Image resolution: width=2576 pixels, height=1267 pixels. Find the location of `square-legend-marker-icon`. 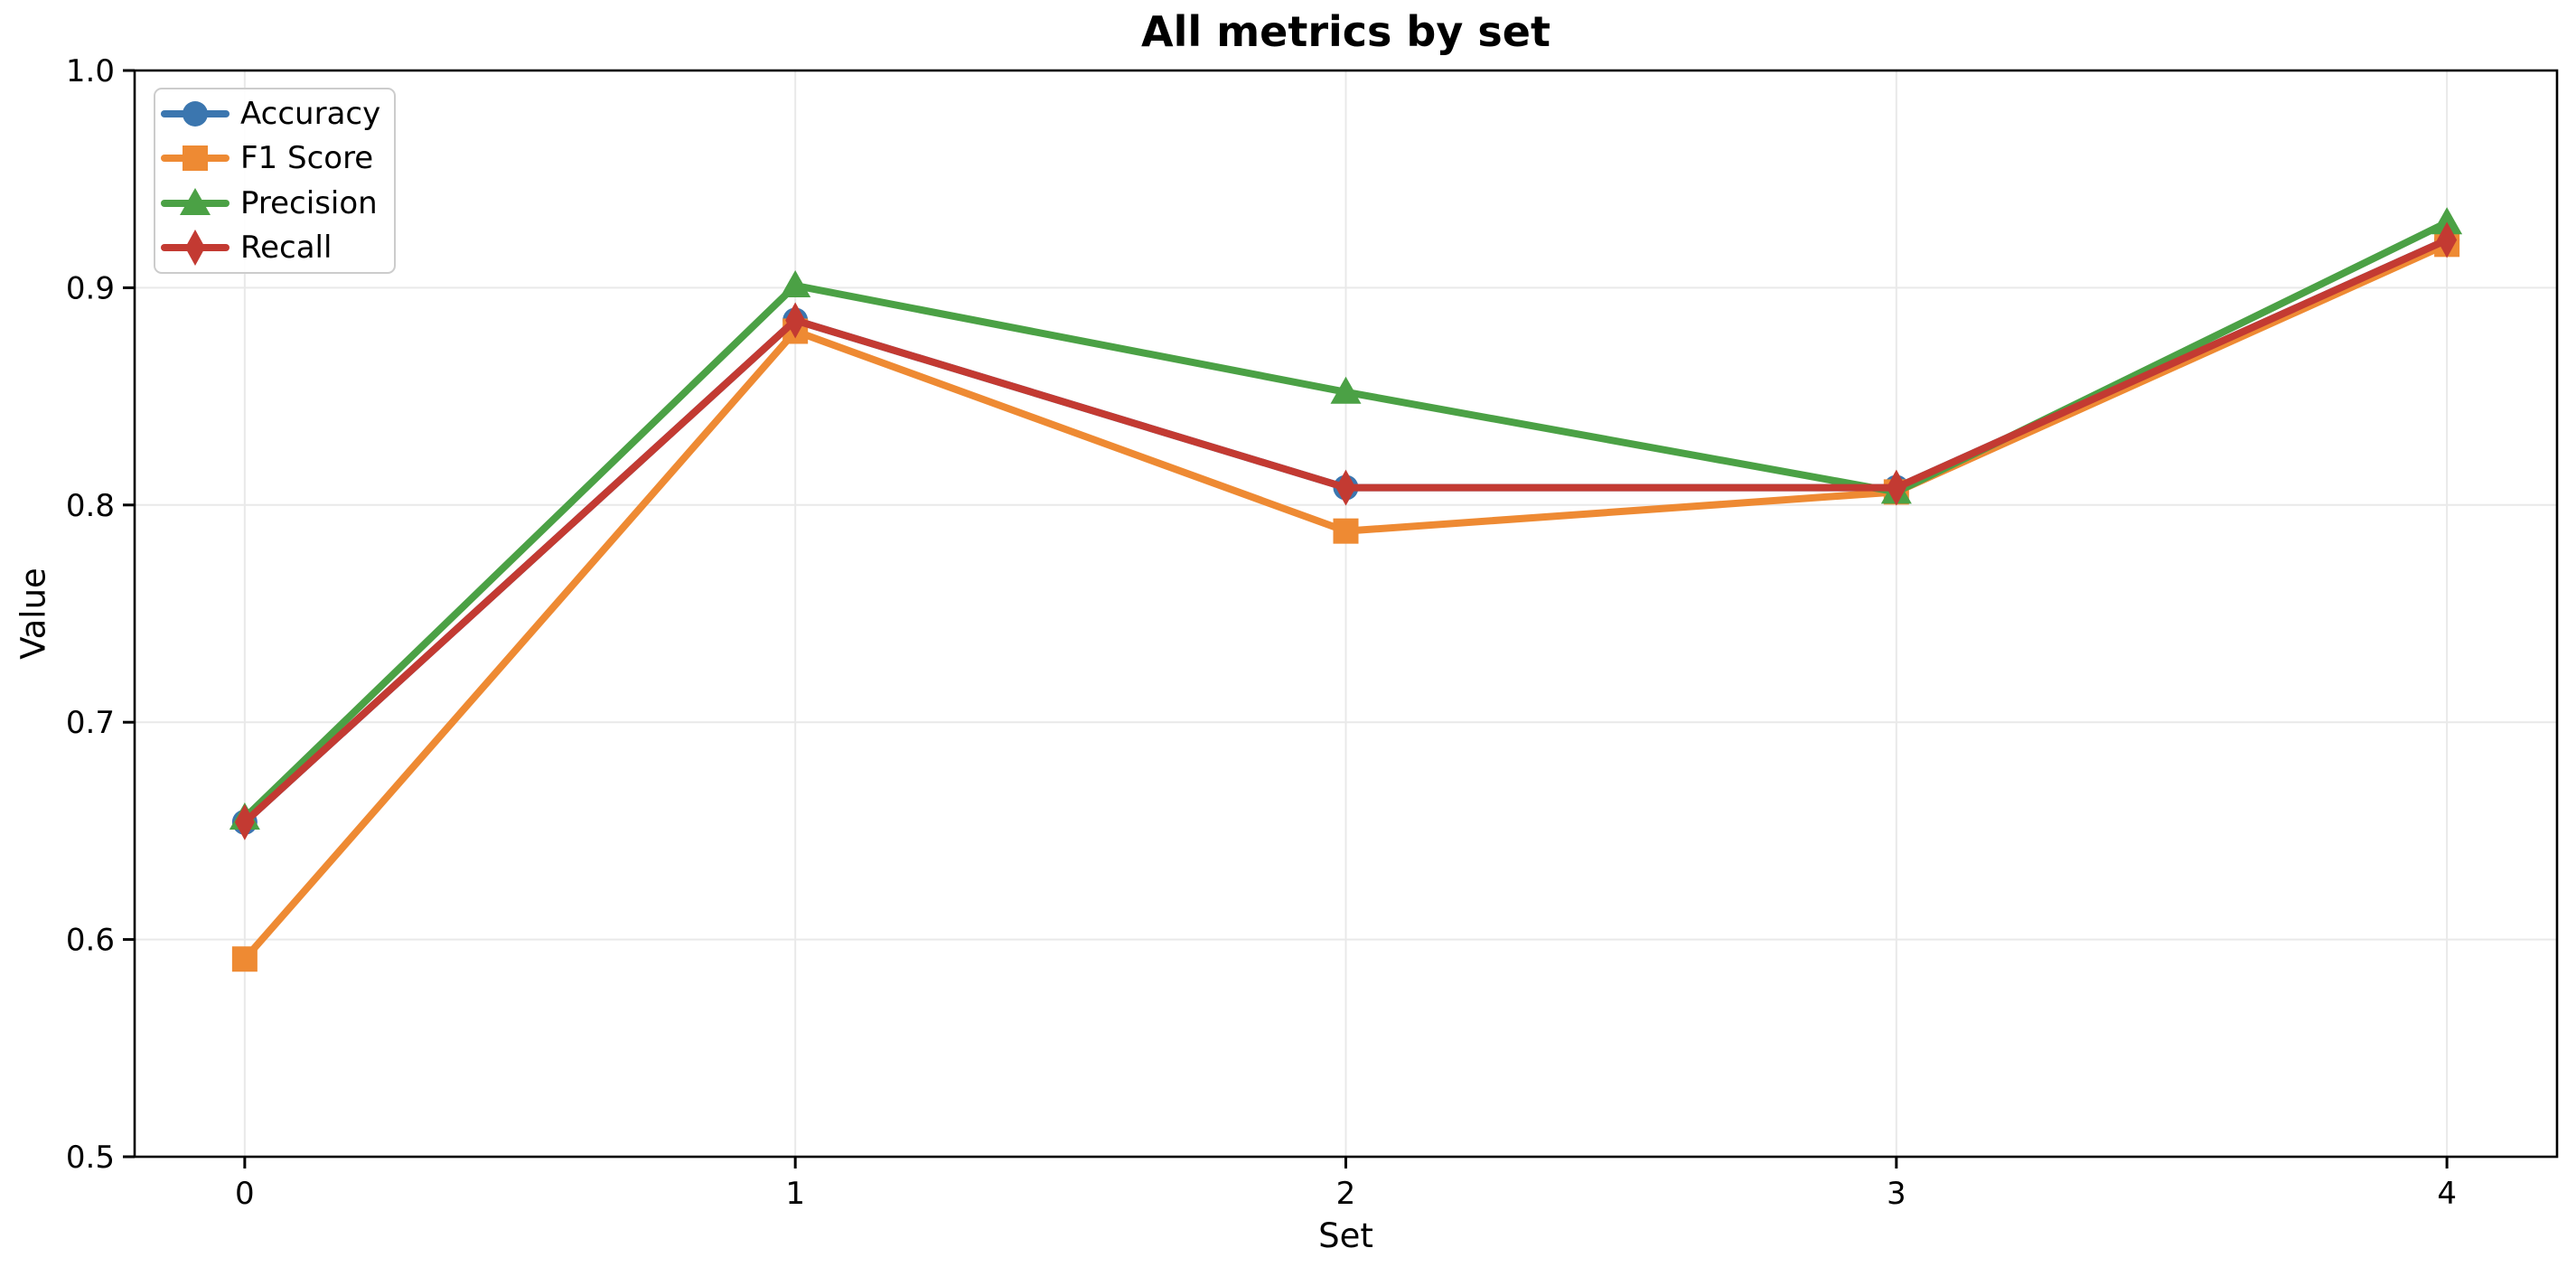

square-legend-marker-icon is located at coordinates (195, 158).